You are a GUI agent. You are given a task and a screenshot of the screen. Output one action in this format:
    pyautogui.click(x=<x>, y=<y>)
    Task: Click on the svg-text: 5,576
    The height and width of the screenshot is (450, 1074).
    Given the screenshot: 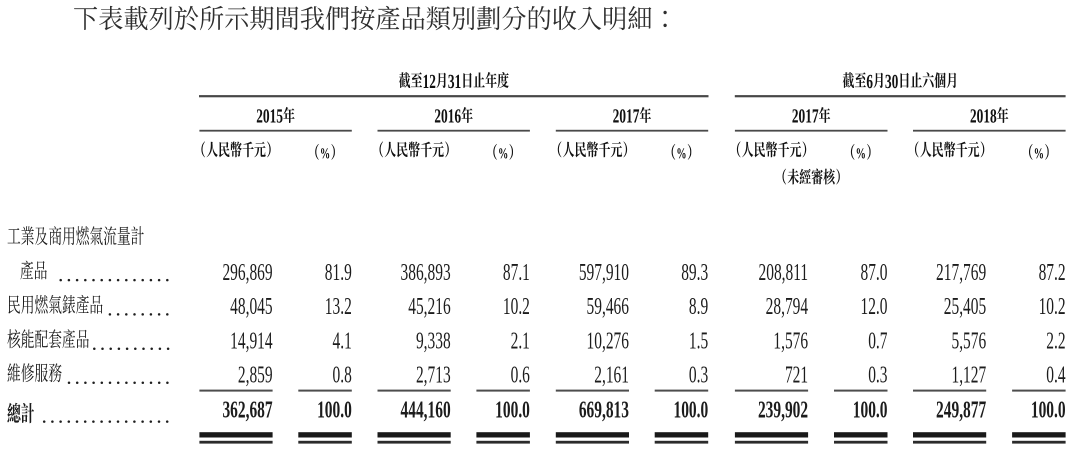 What is the action you would take?
    pyautogui.click(x=968, y=341)
    